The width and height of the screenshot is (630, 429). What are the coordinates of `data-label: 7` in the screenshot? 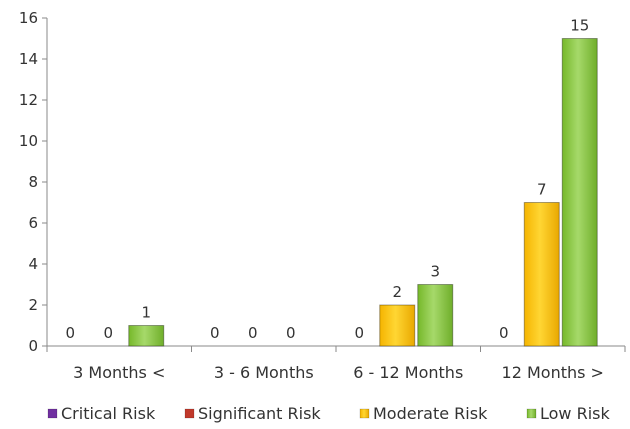 It's located at (542, 190).